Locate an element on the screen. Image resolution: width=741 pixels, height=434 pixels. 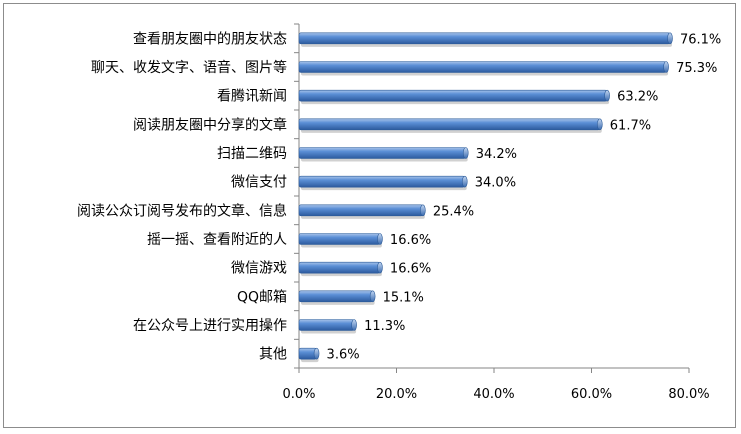
data-label: 63.2% is located at coordinates (637, 97).